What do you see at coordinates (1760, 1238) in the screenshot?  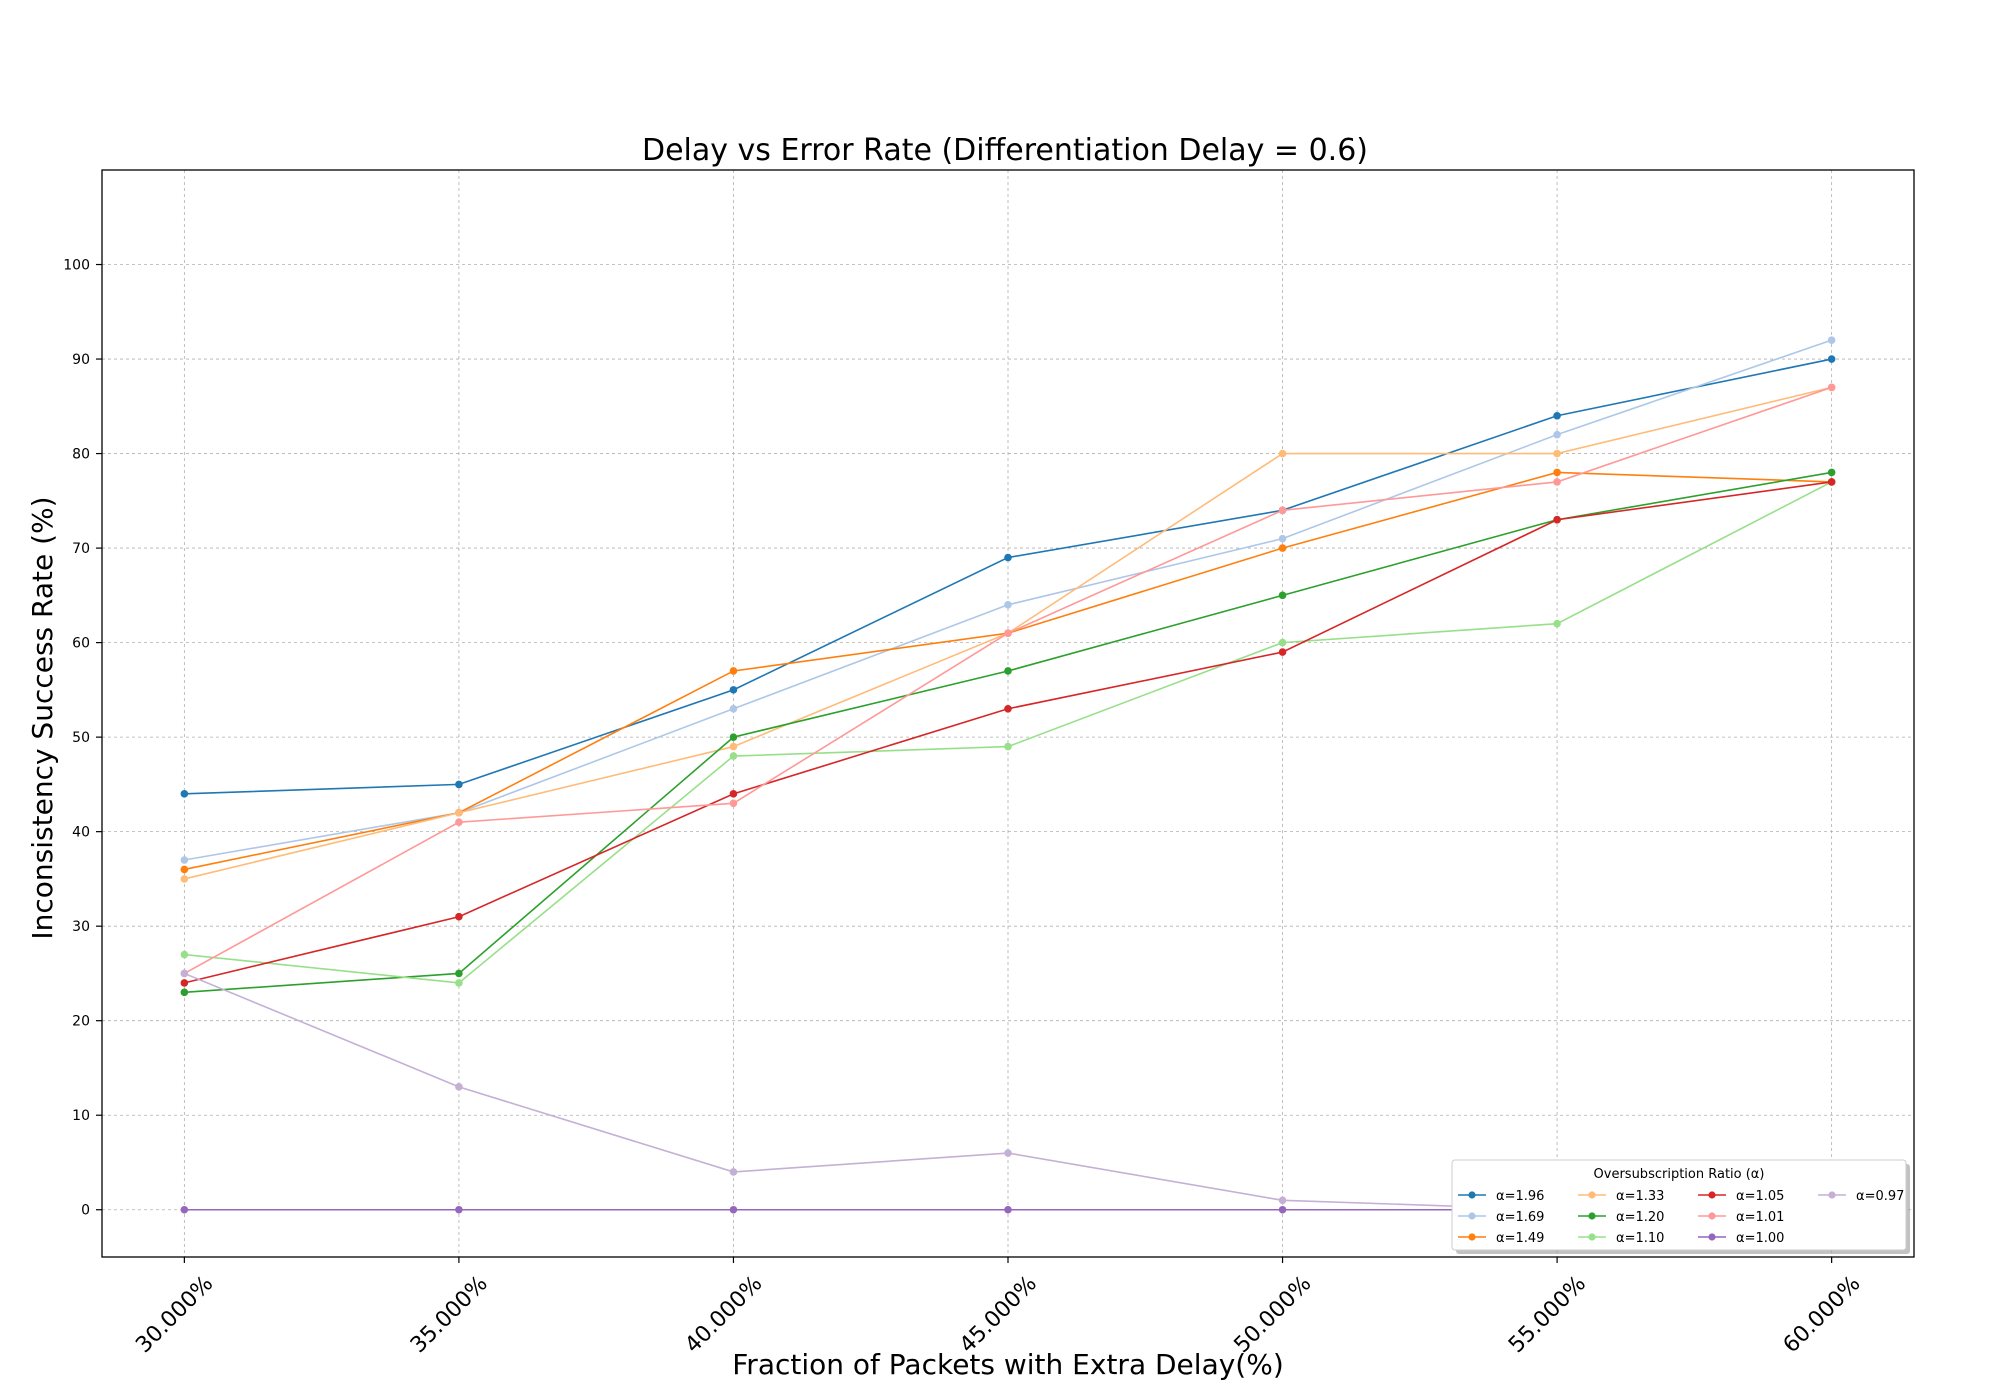 I see `legend-label: α=1.00` at bounding box center [1760, 1238].